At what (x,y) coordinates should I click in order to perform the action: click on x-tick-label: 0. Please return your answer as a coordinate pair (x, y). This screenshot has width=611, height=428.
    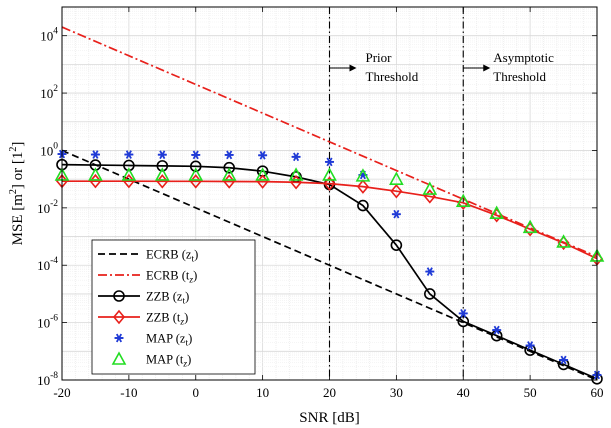
    Looking at the image, I should click on (196, 392).